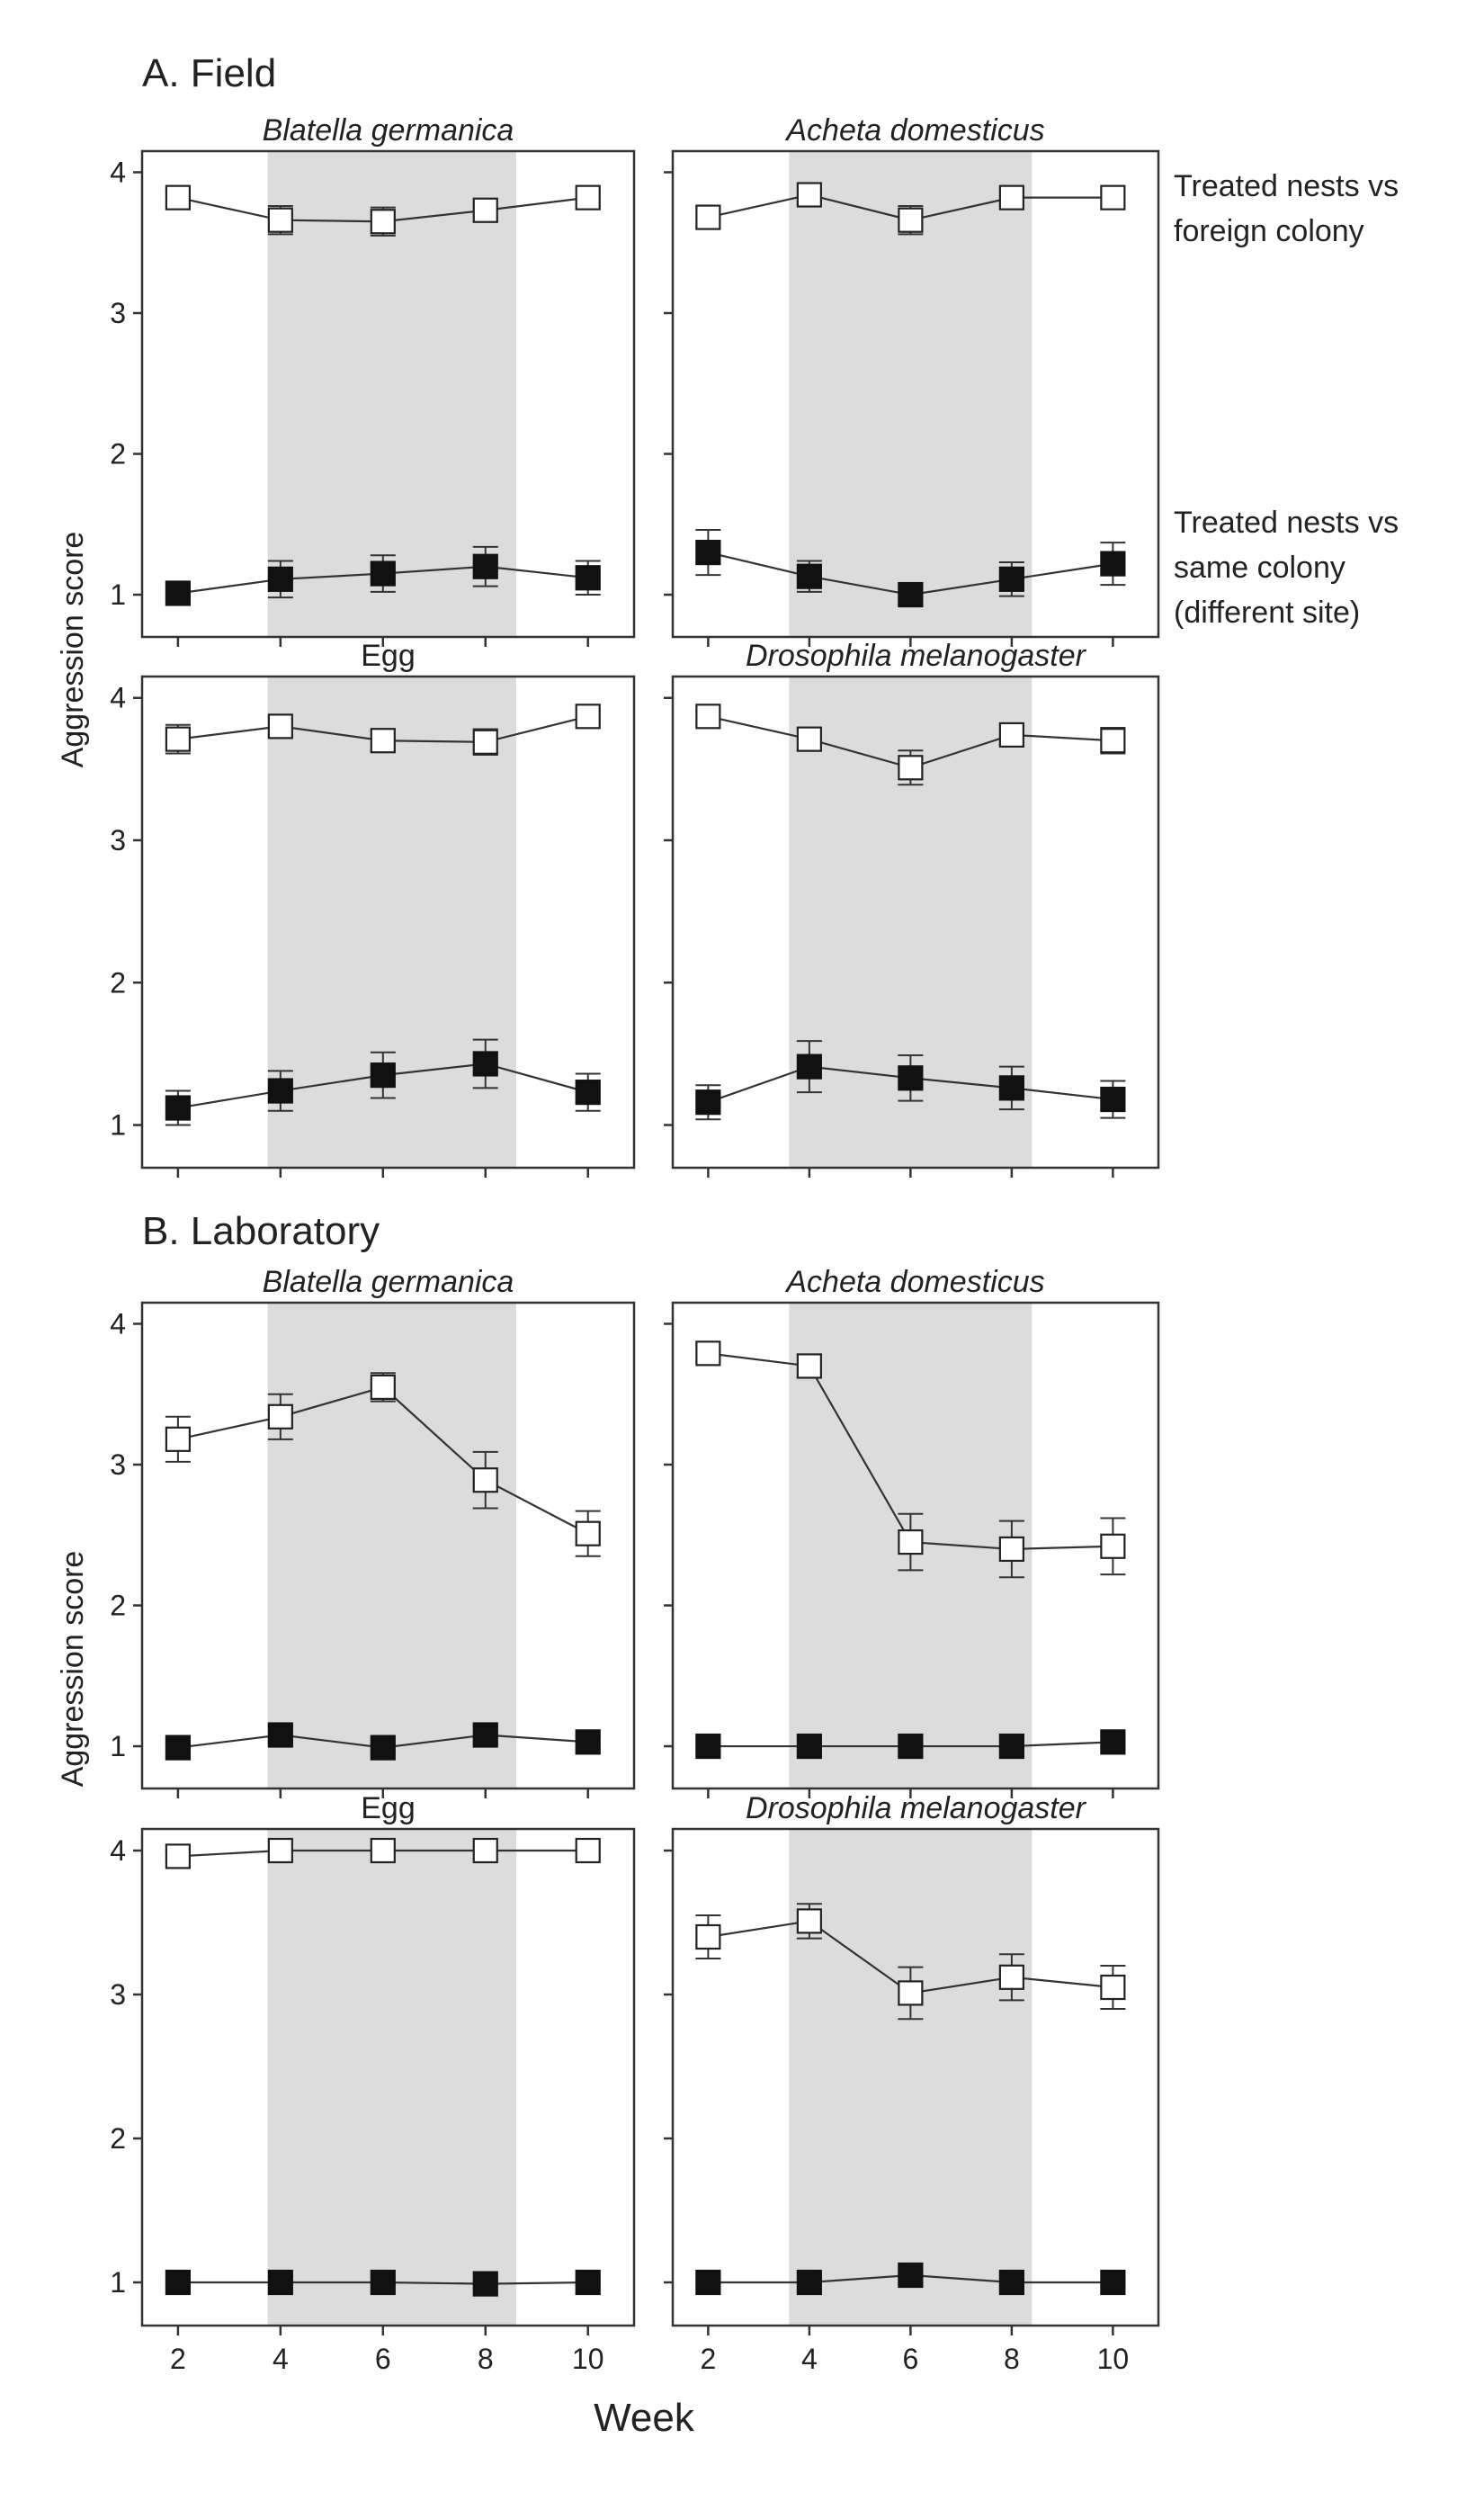  Describe the element at coordinates (73, 1669) in the screenshot. I see `y-axis-title-laboratory: Aggression score` at that location.